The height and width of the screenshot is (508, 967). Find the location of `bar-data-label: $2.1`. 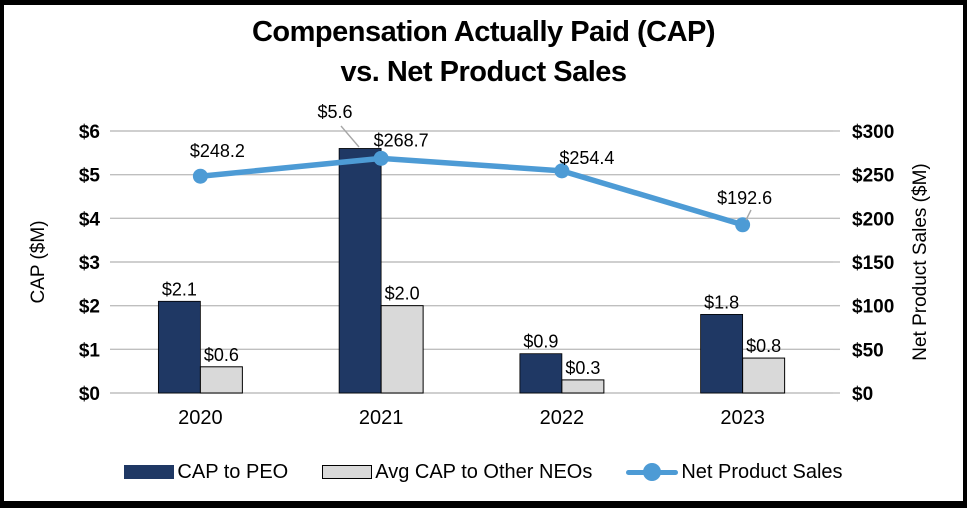

bar-data-label: $2.1 is located at coordinates (179, 289).